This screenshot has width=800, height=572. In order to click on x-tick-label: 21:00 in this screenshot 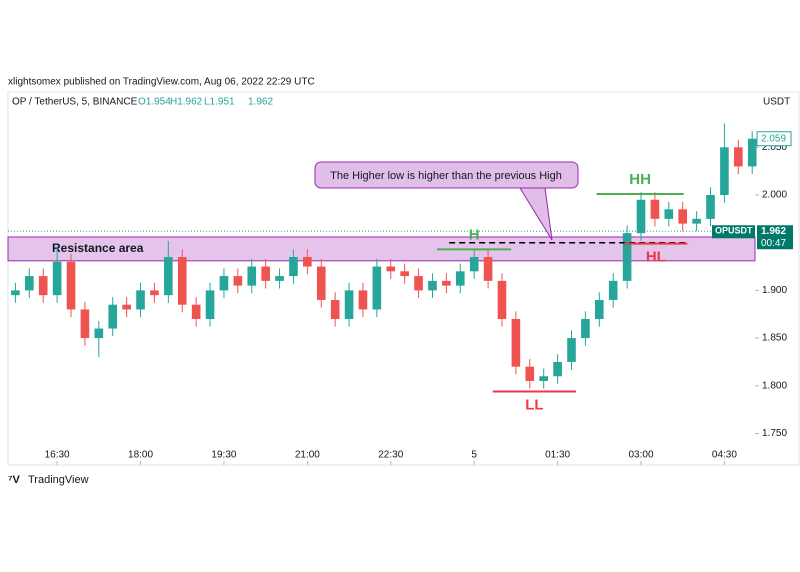, I will do `click(307, 455)`.